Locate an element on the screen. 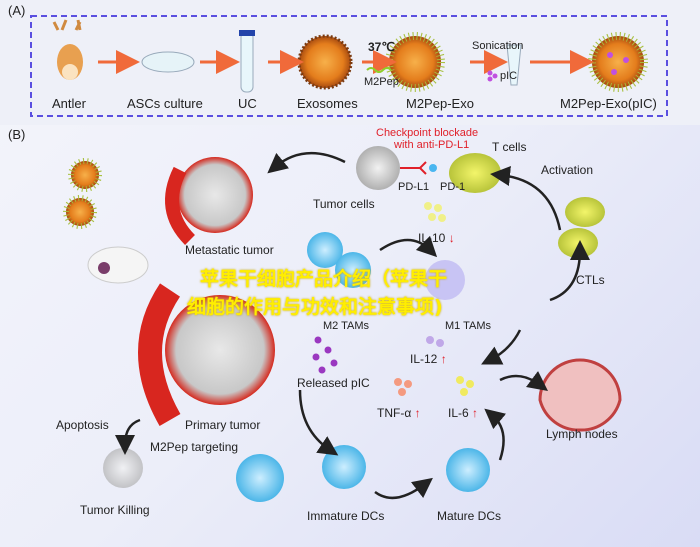 This screenshot has width=700, height=547. checkpoint-label-2: with anti-PD-L1 is located at coordinates (432, 145).